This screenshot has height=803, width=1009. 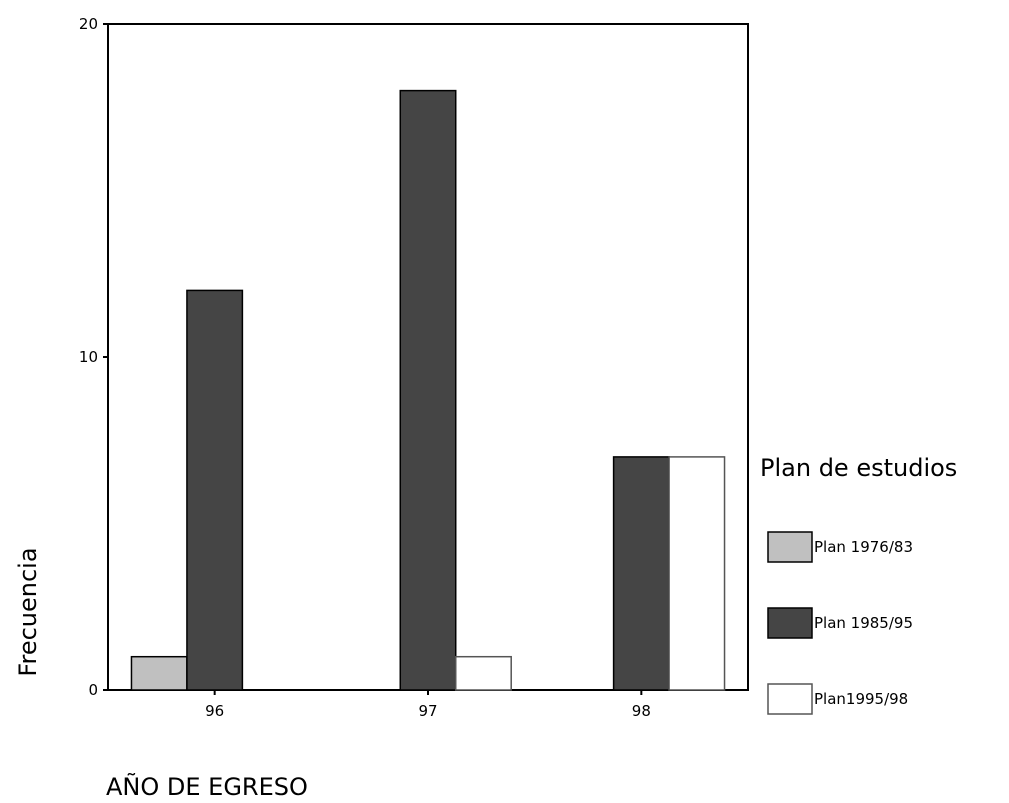 What do you see at coordinates (88, 24) in the screenshot?
I see `y-tick-label: 20` at bounding box center [88, 24].